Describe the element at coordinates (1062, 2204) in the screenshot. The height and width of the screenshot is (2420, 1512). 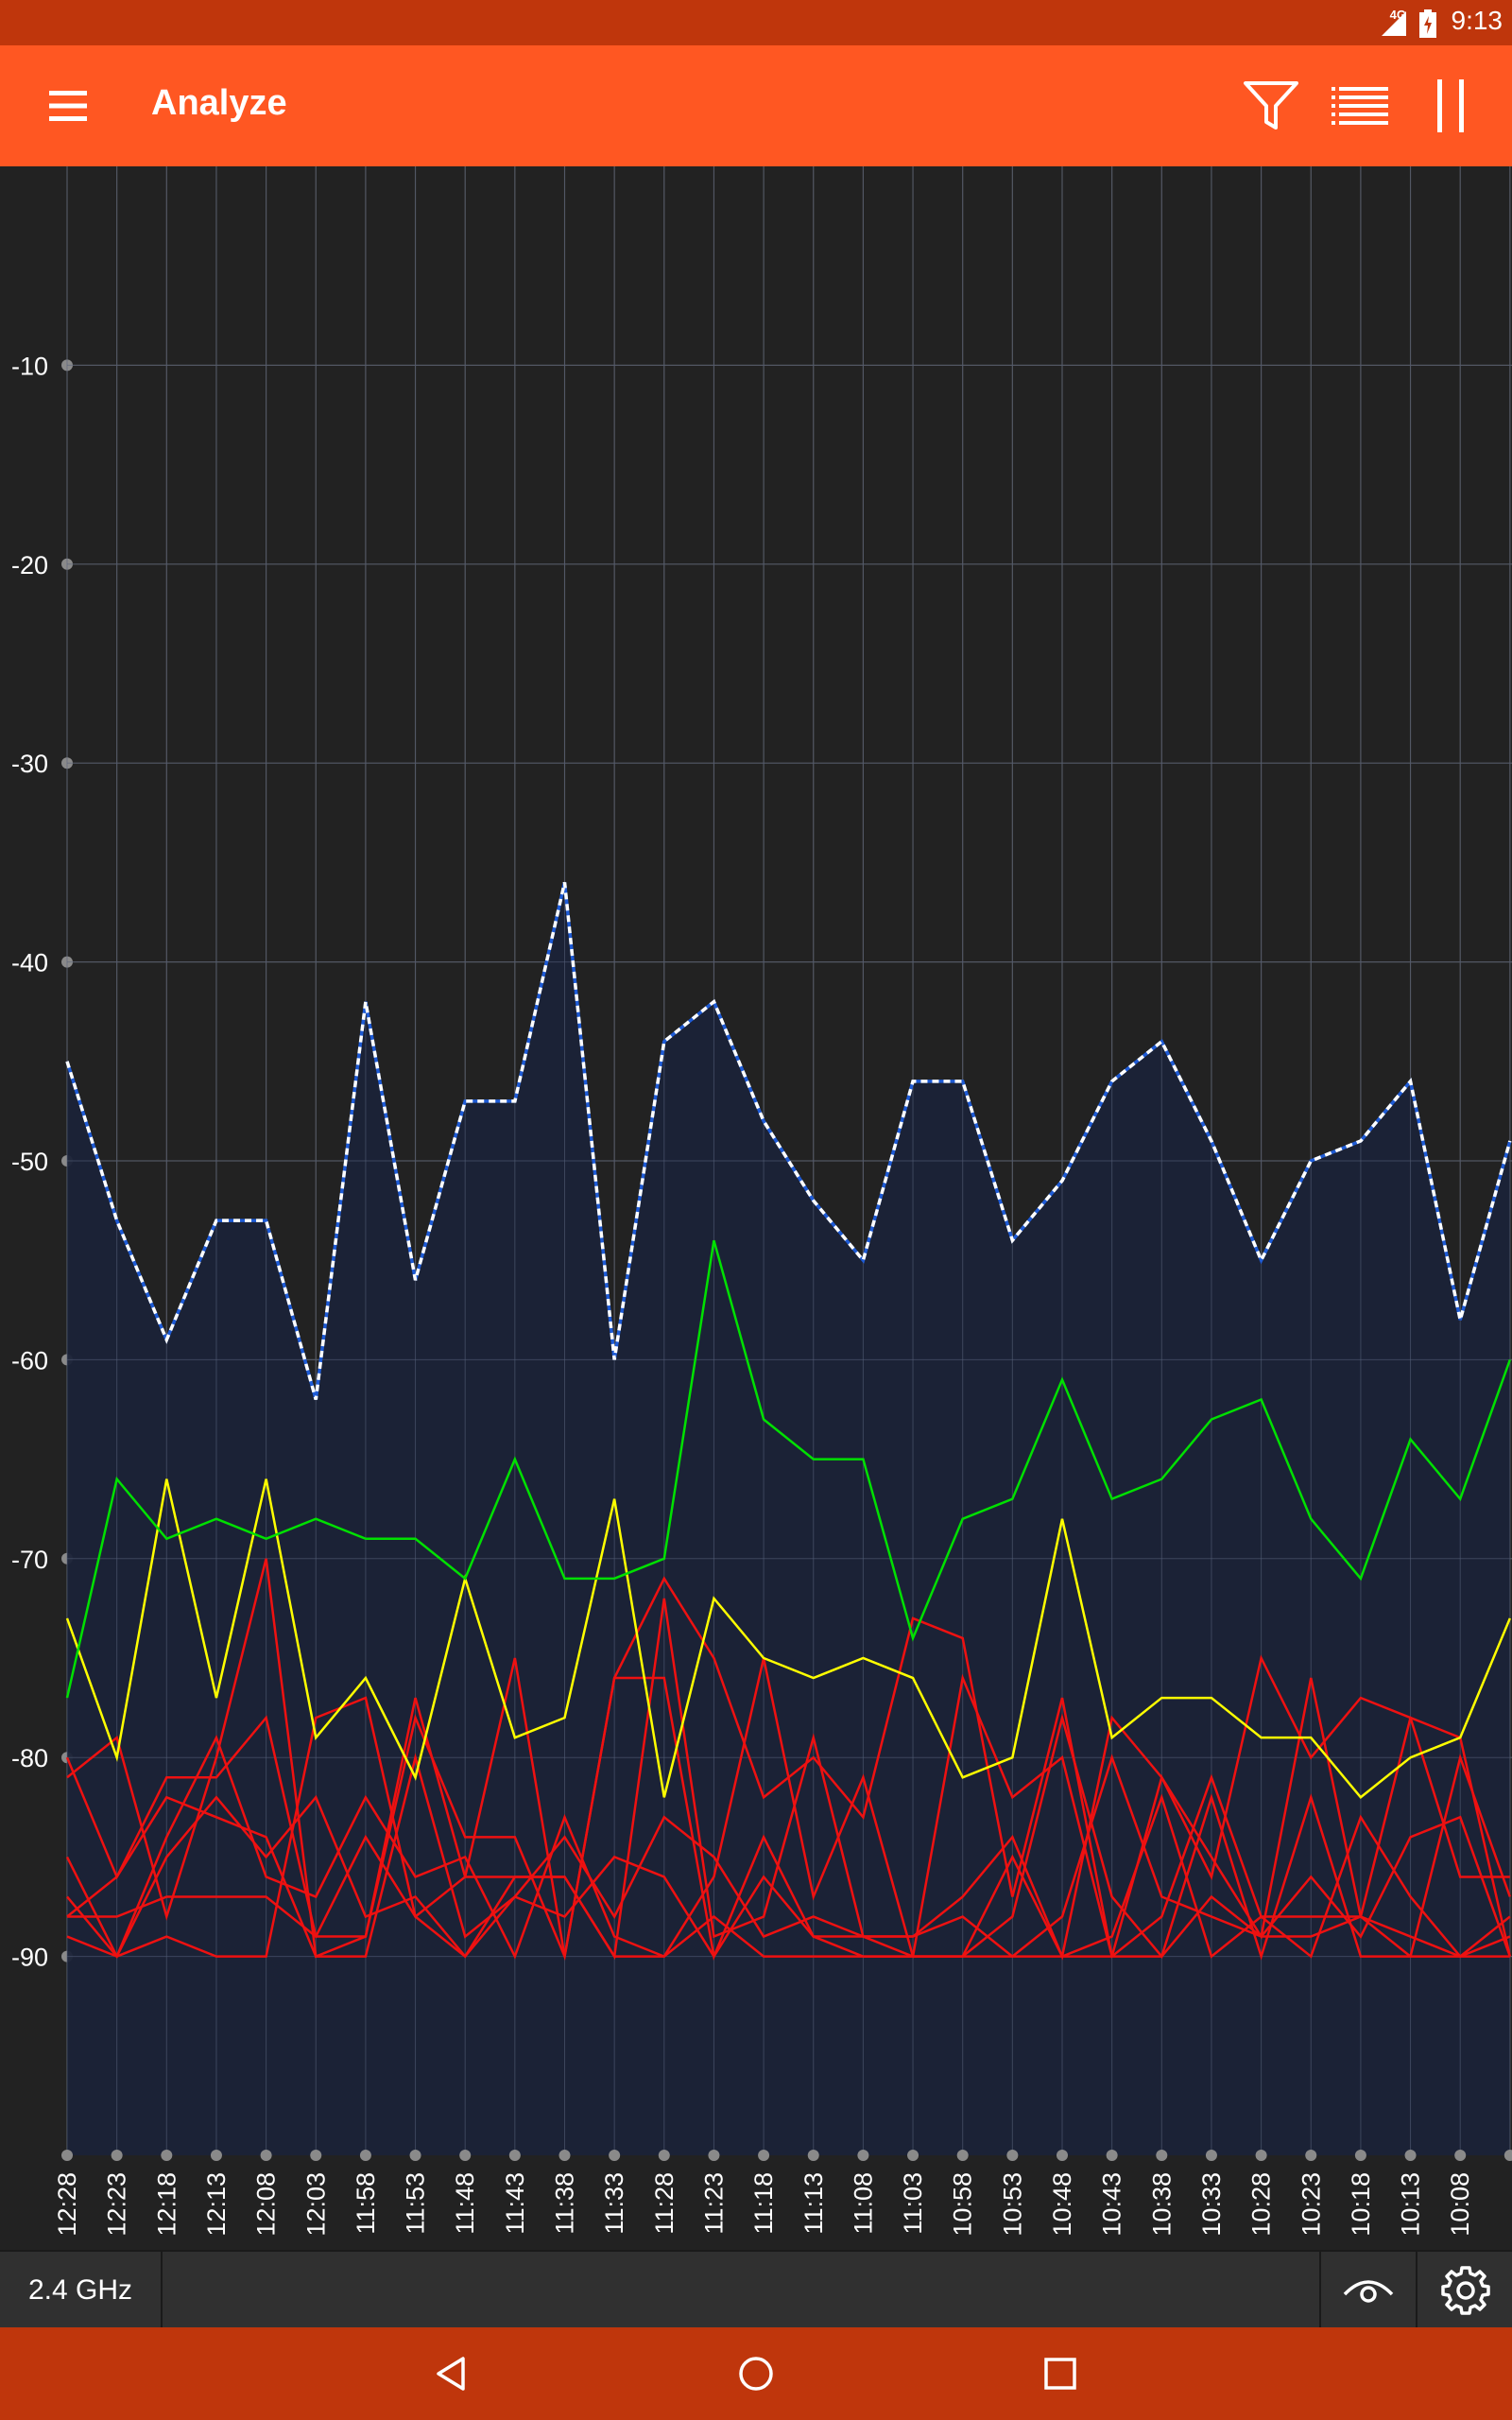
I see `x-tick-label: 10:48` at that location.